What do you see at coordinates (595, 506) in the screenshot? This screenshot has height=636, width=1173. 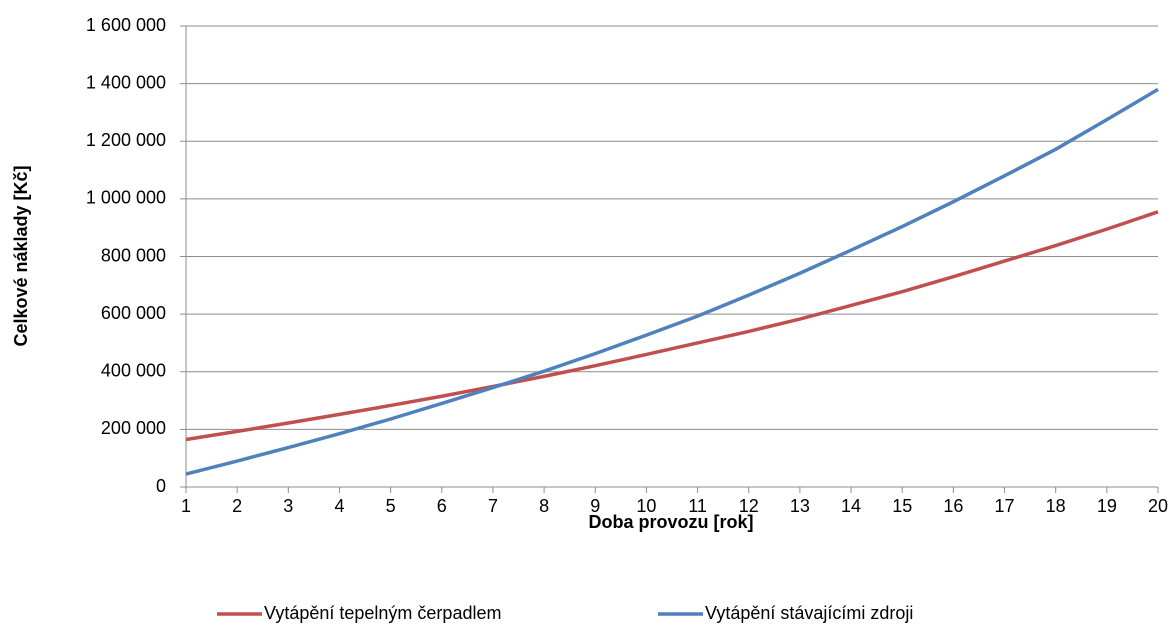 I see `x-tick-label: 9` at bounding box center [595, 506].